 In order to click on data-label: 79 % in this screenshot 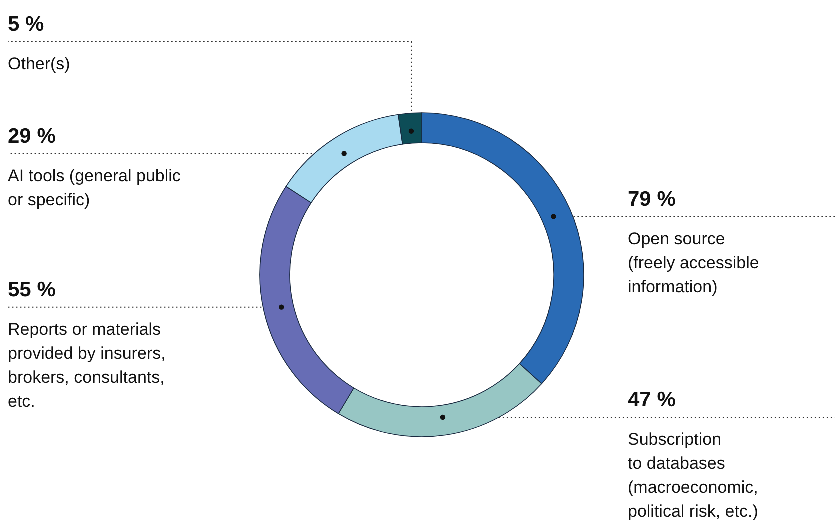, I will do `click(652, 199)`.